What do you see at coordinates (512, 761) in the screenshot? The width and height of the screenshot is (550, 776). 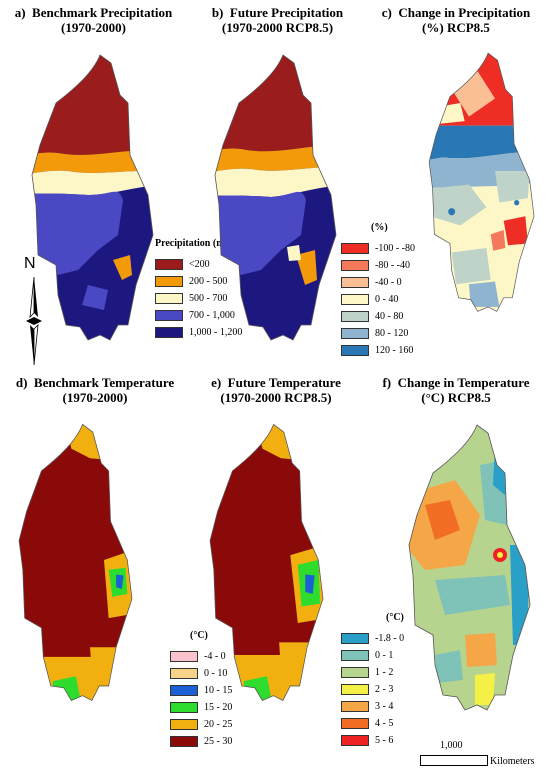 I see `scale-bar-unit: Kilometers` at bounding box center [512, 761].